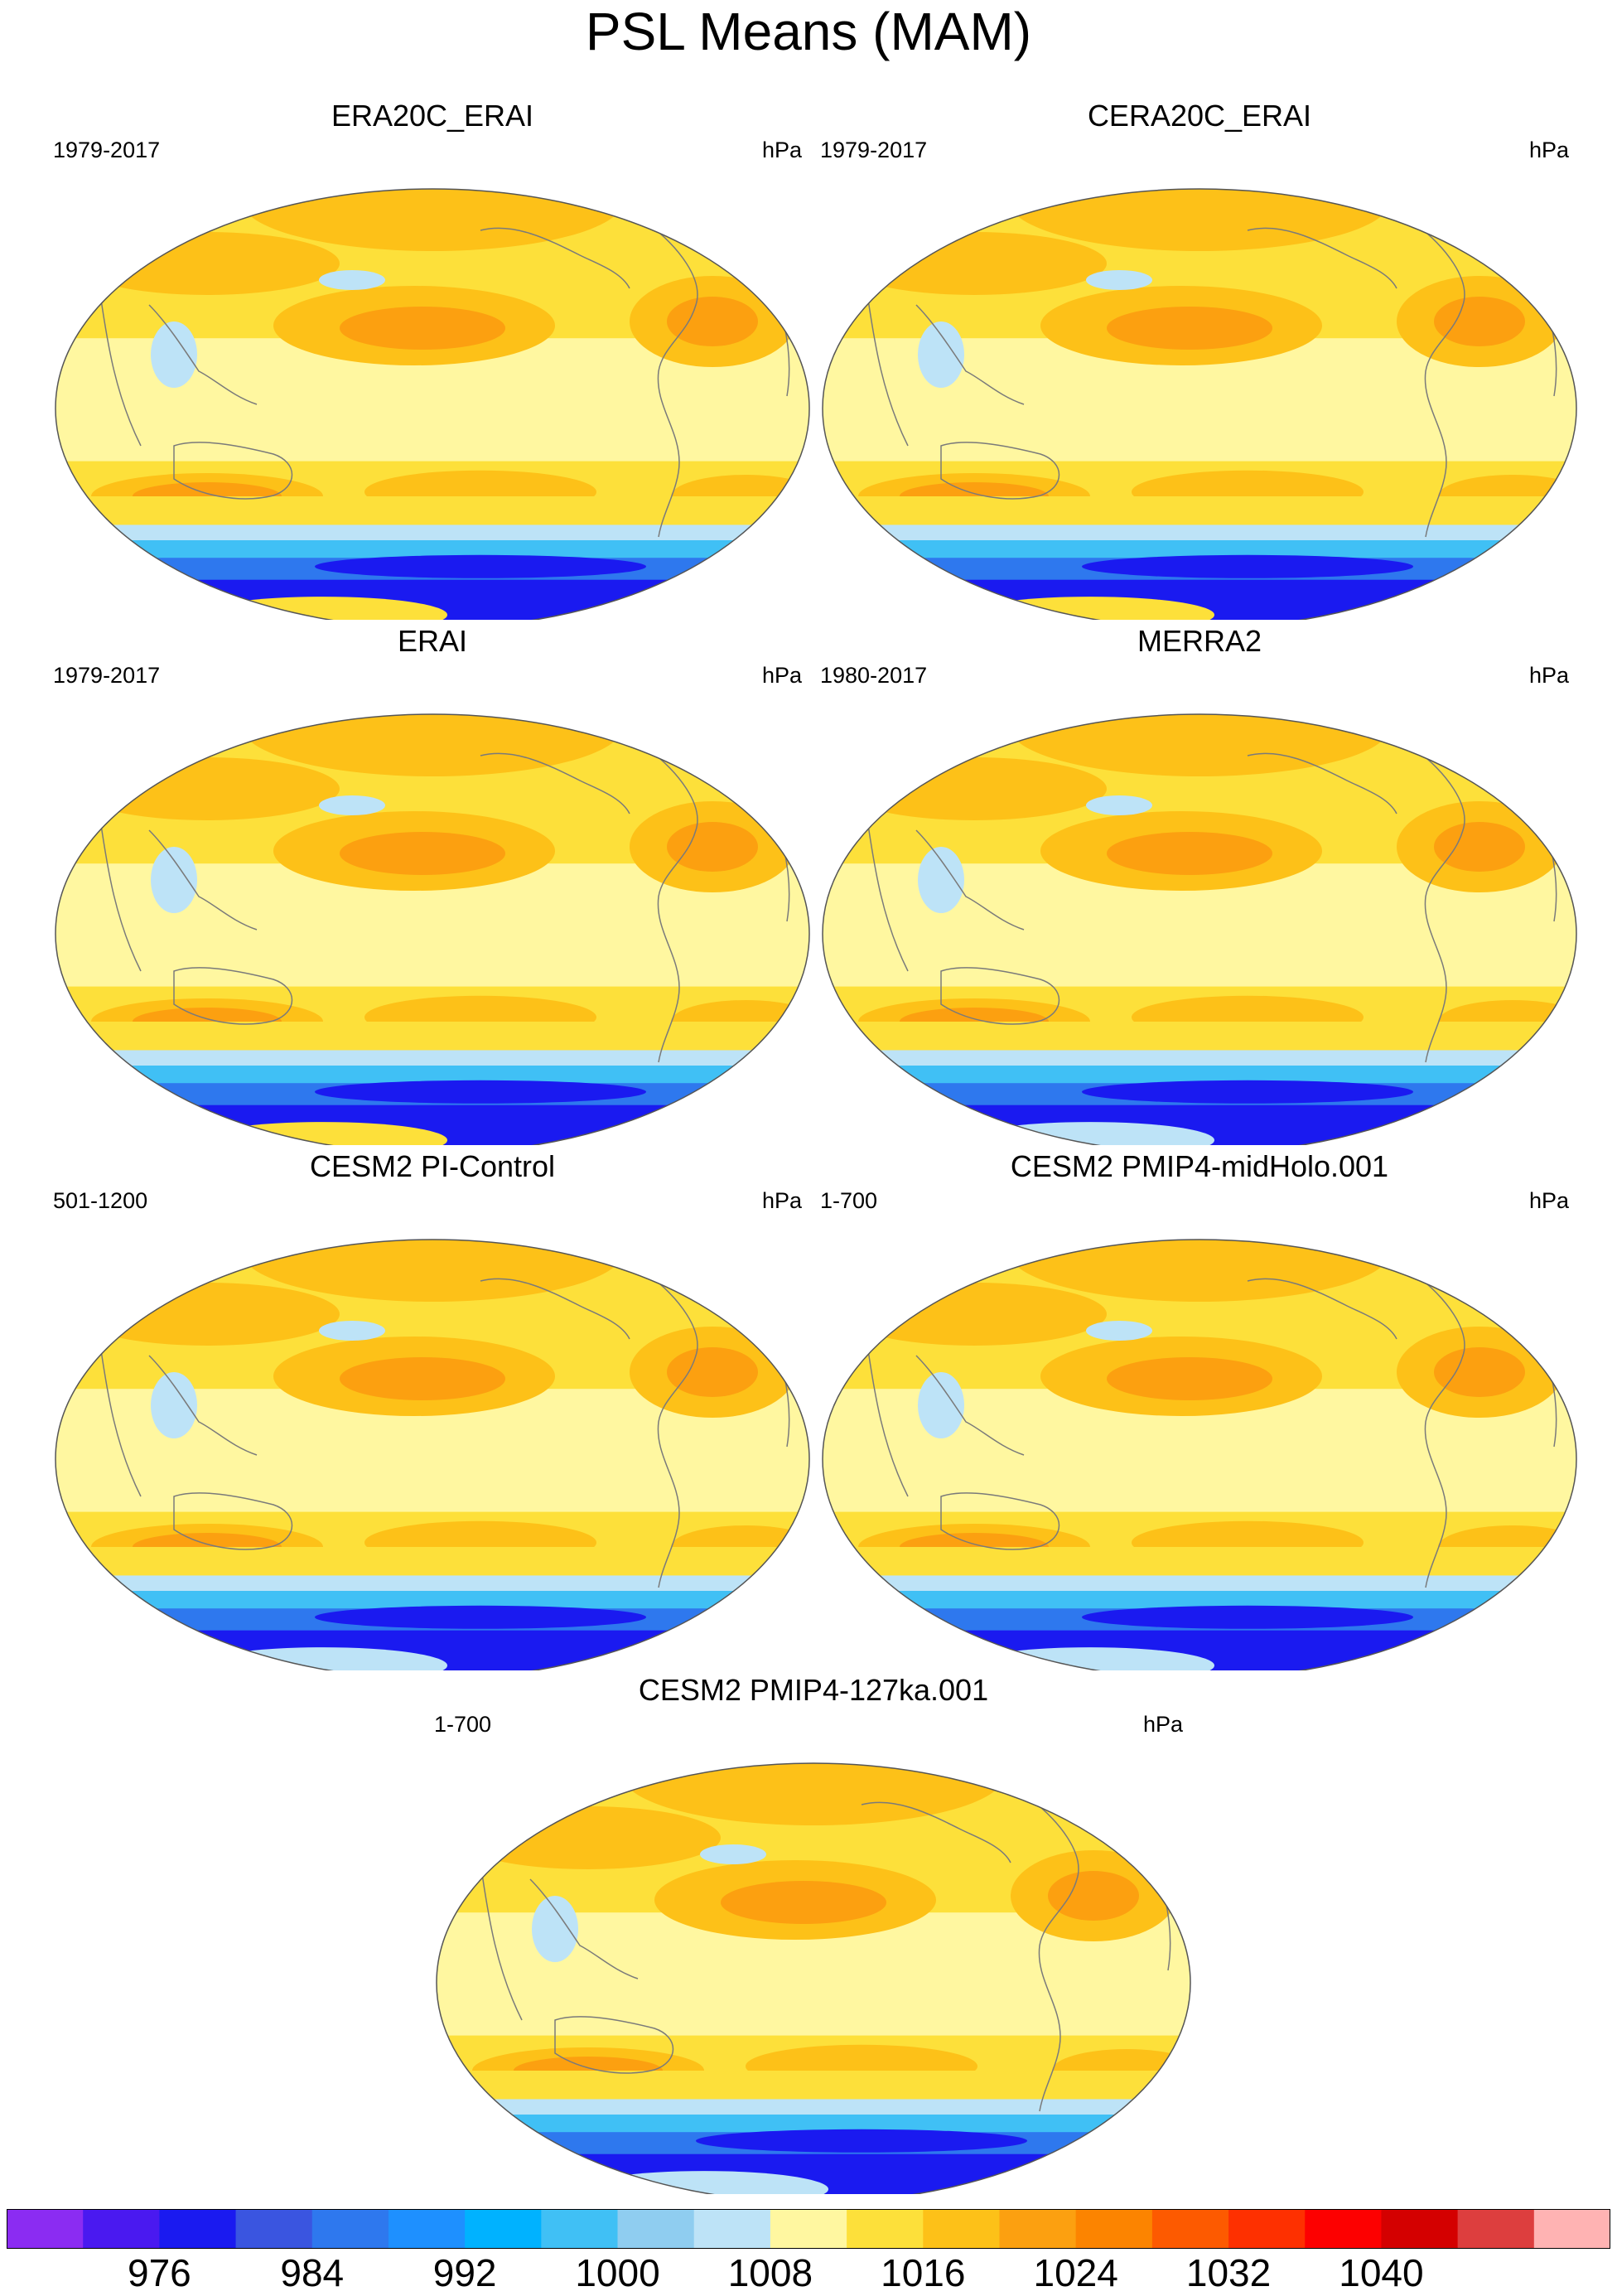 Image resolution: width=1617 pixels, height=2296 pixels. What do you see at coordinates (1199, 116) in the screenshot?
I see `panel-title: CERA20C_ERAI` at bounding box center [1199, 116].